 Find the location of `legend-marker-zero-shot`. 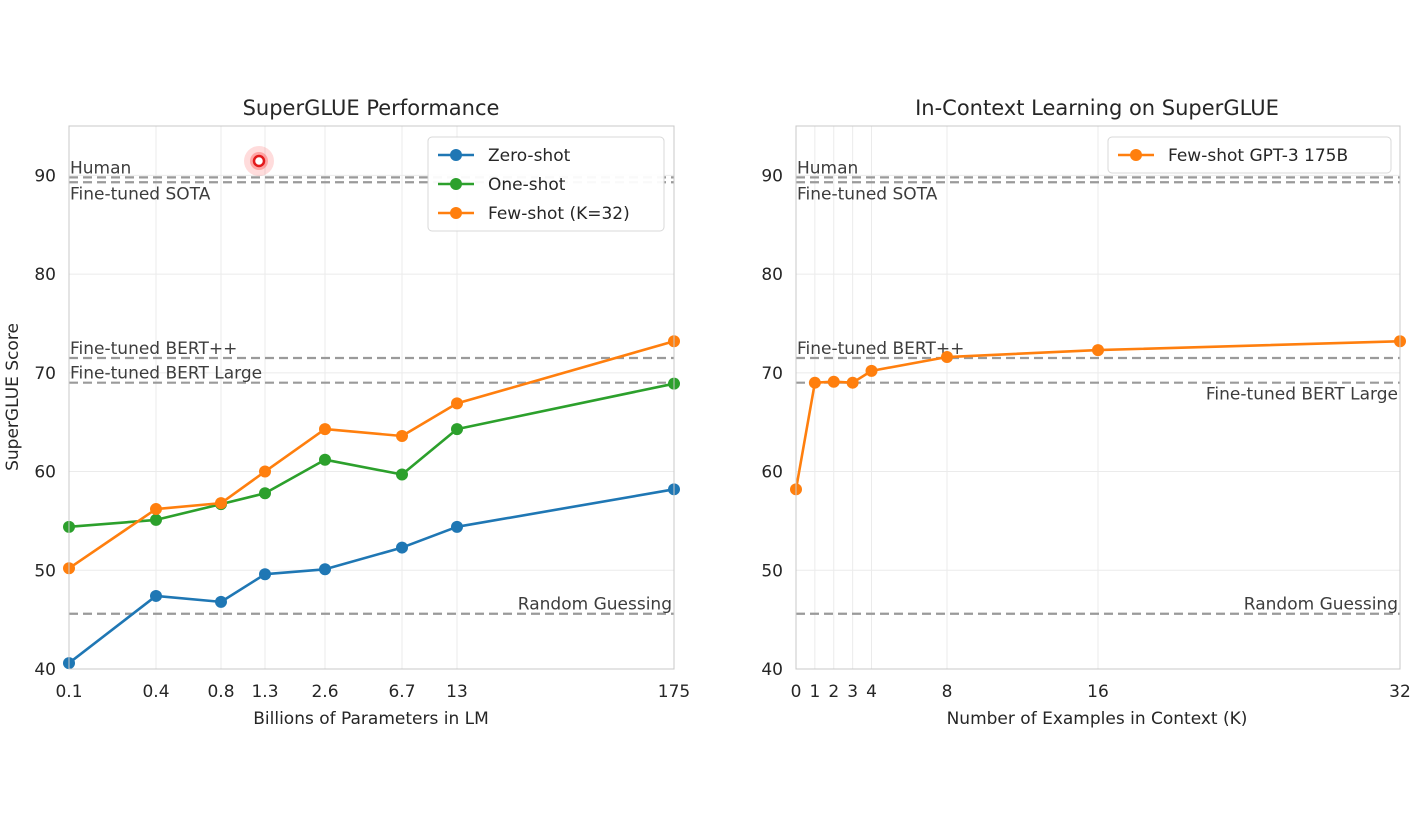

legend-marker-zero-shot is located at coordinates (456, 155).